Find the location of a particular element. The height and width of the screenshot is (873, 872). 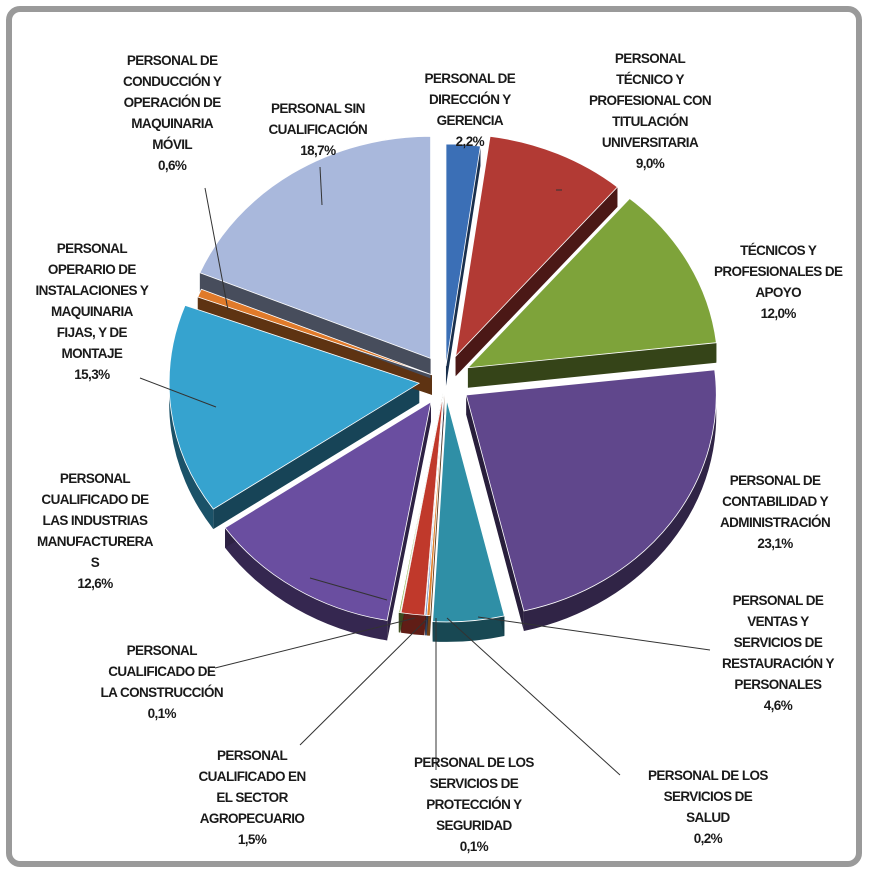

slice-value-label: 12,0% is located at coordinates (778, 313).